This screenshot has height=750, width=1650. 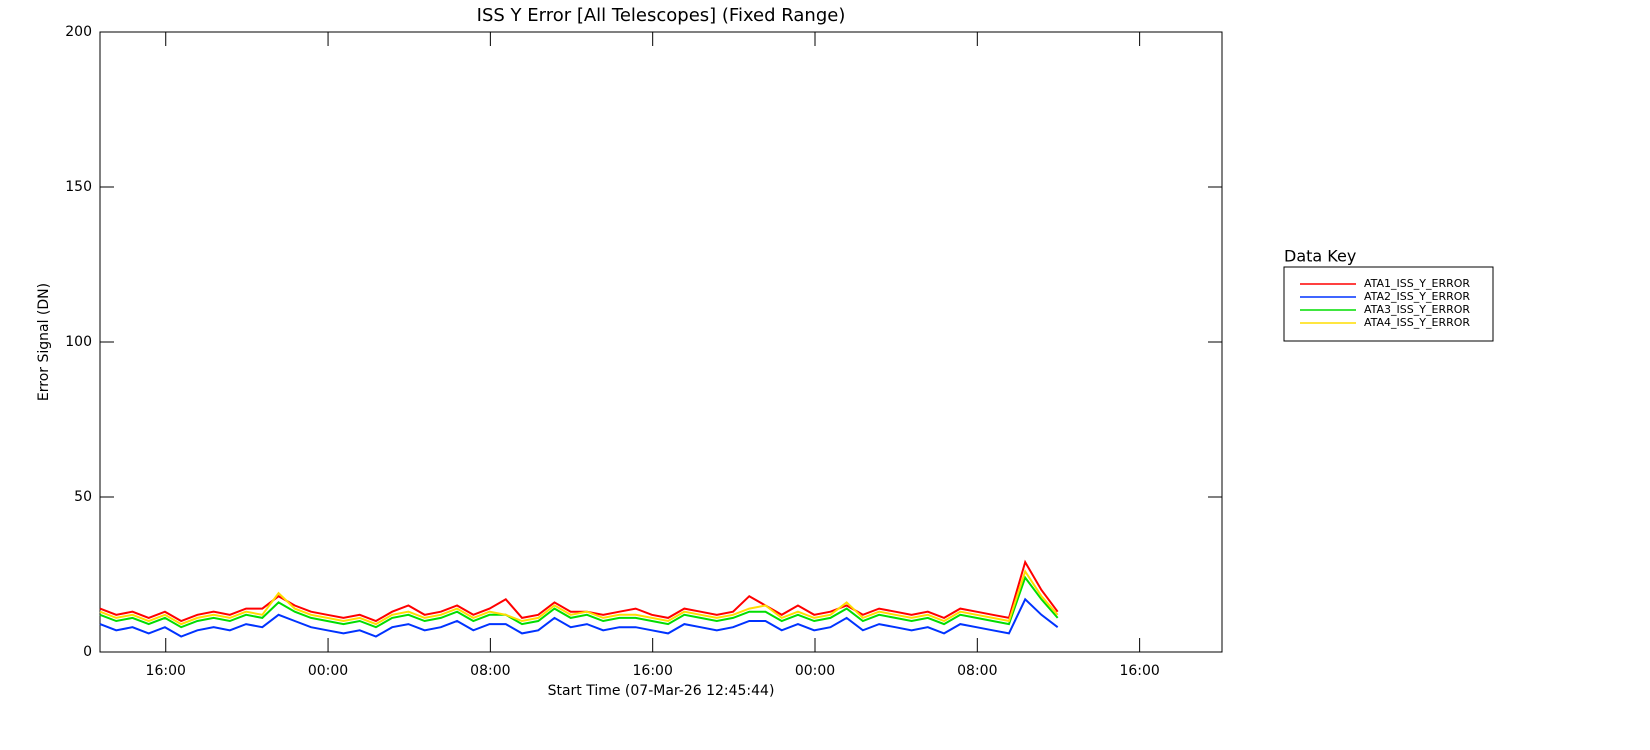 I want to click on y-axis-title: Error Signal (DN), so click(x=44, y=342).